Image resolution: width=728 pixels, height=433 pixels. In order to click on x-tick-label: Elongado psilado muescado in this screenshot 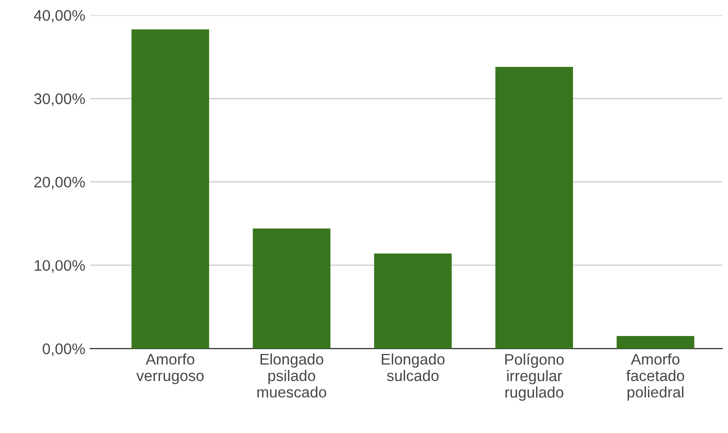, I will do `click(291, 375)`.